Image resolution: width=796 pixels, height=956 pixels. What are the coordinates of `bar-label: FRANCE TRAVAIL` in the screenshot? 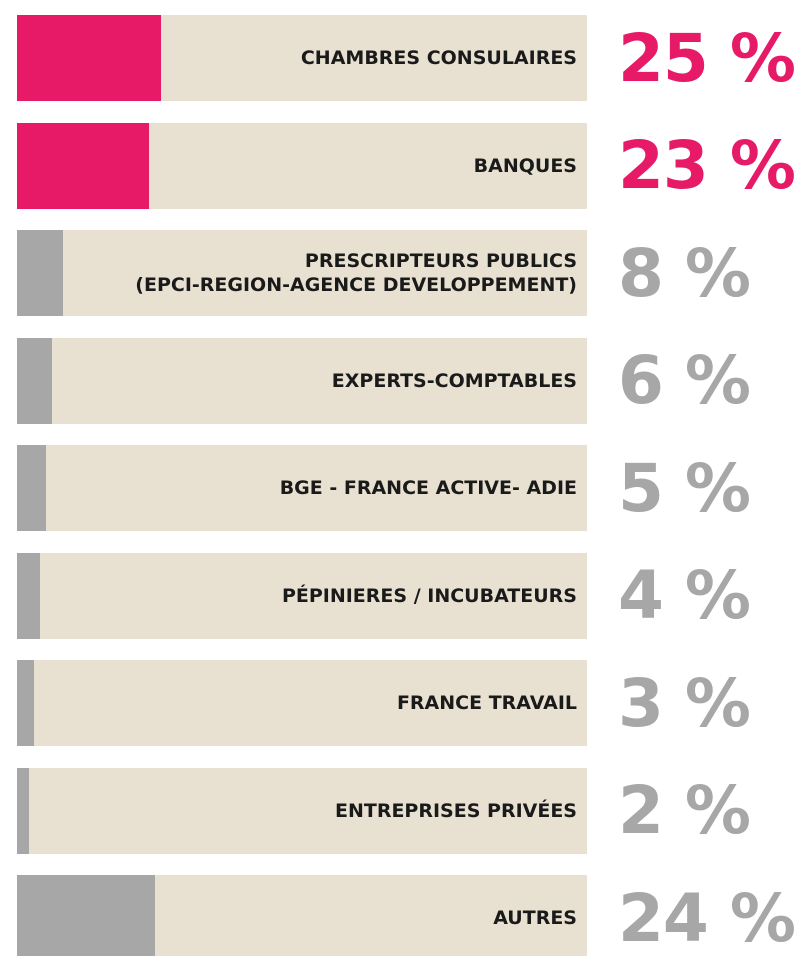 It's located at (486, 703).